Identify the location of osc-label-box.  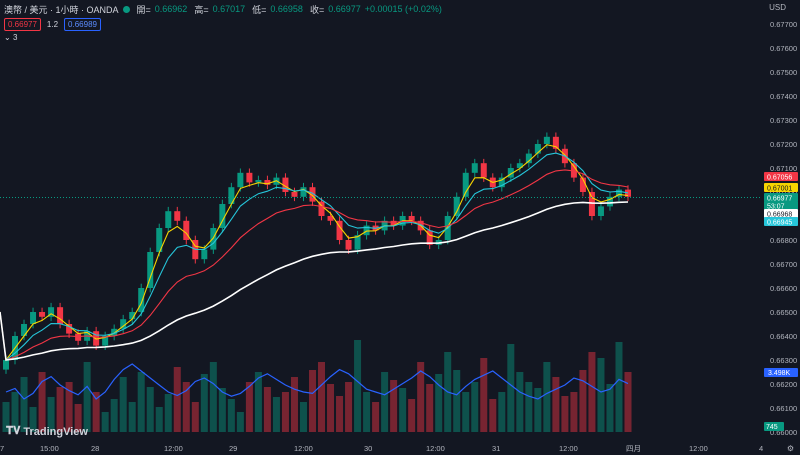
(781, 372).